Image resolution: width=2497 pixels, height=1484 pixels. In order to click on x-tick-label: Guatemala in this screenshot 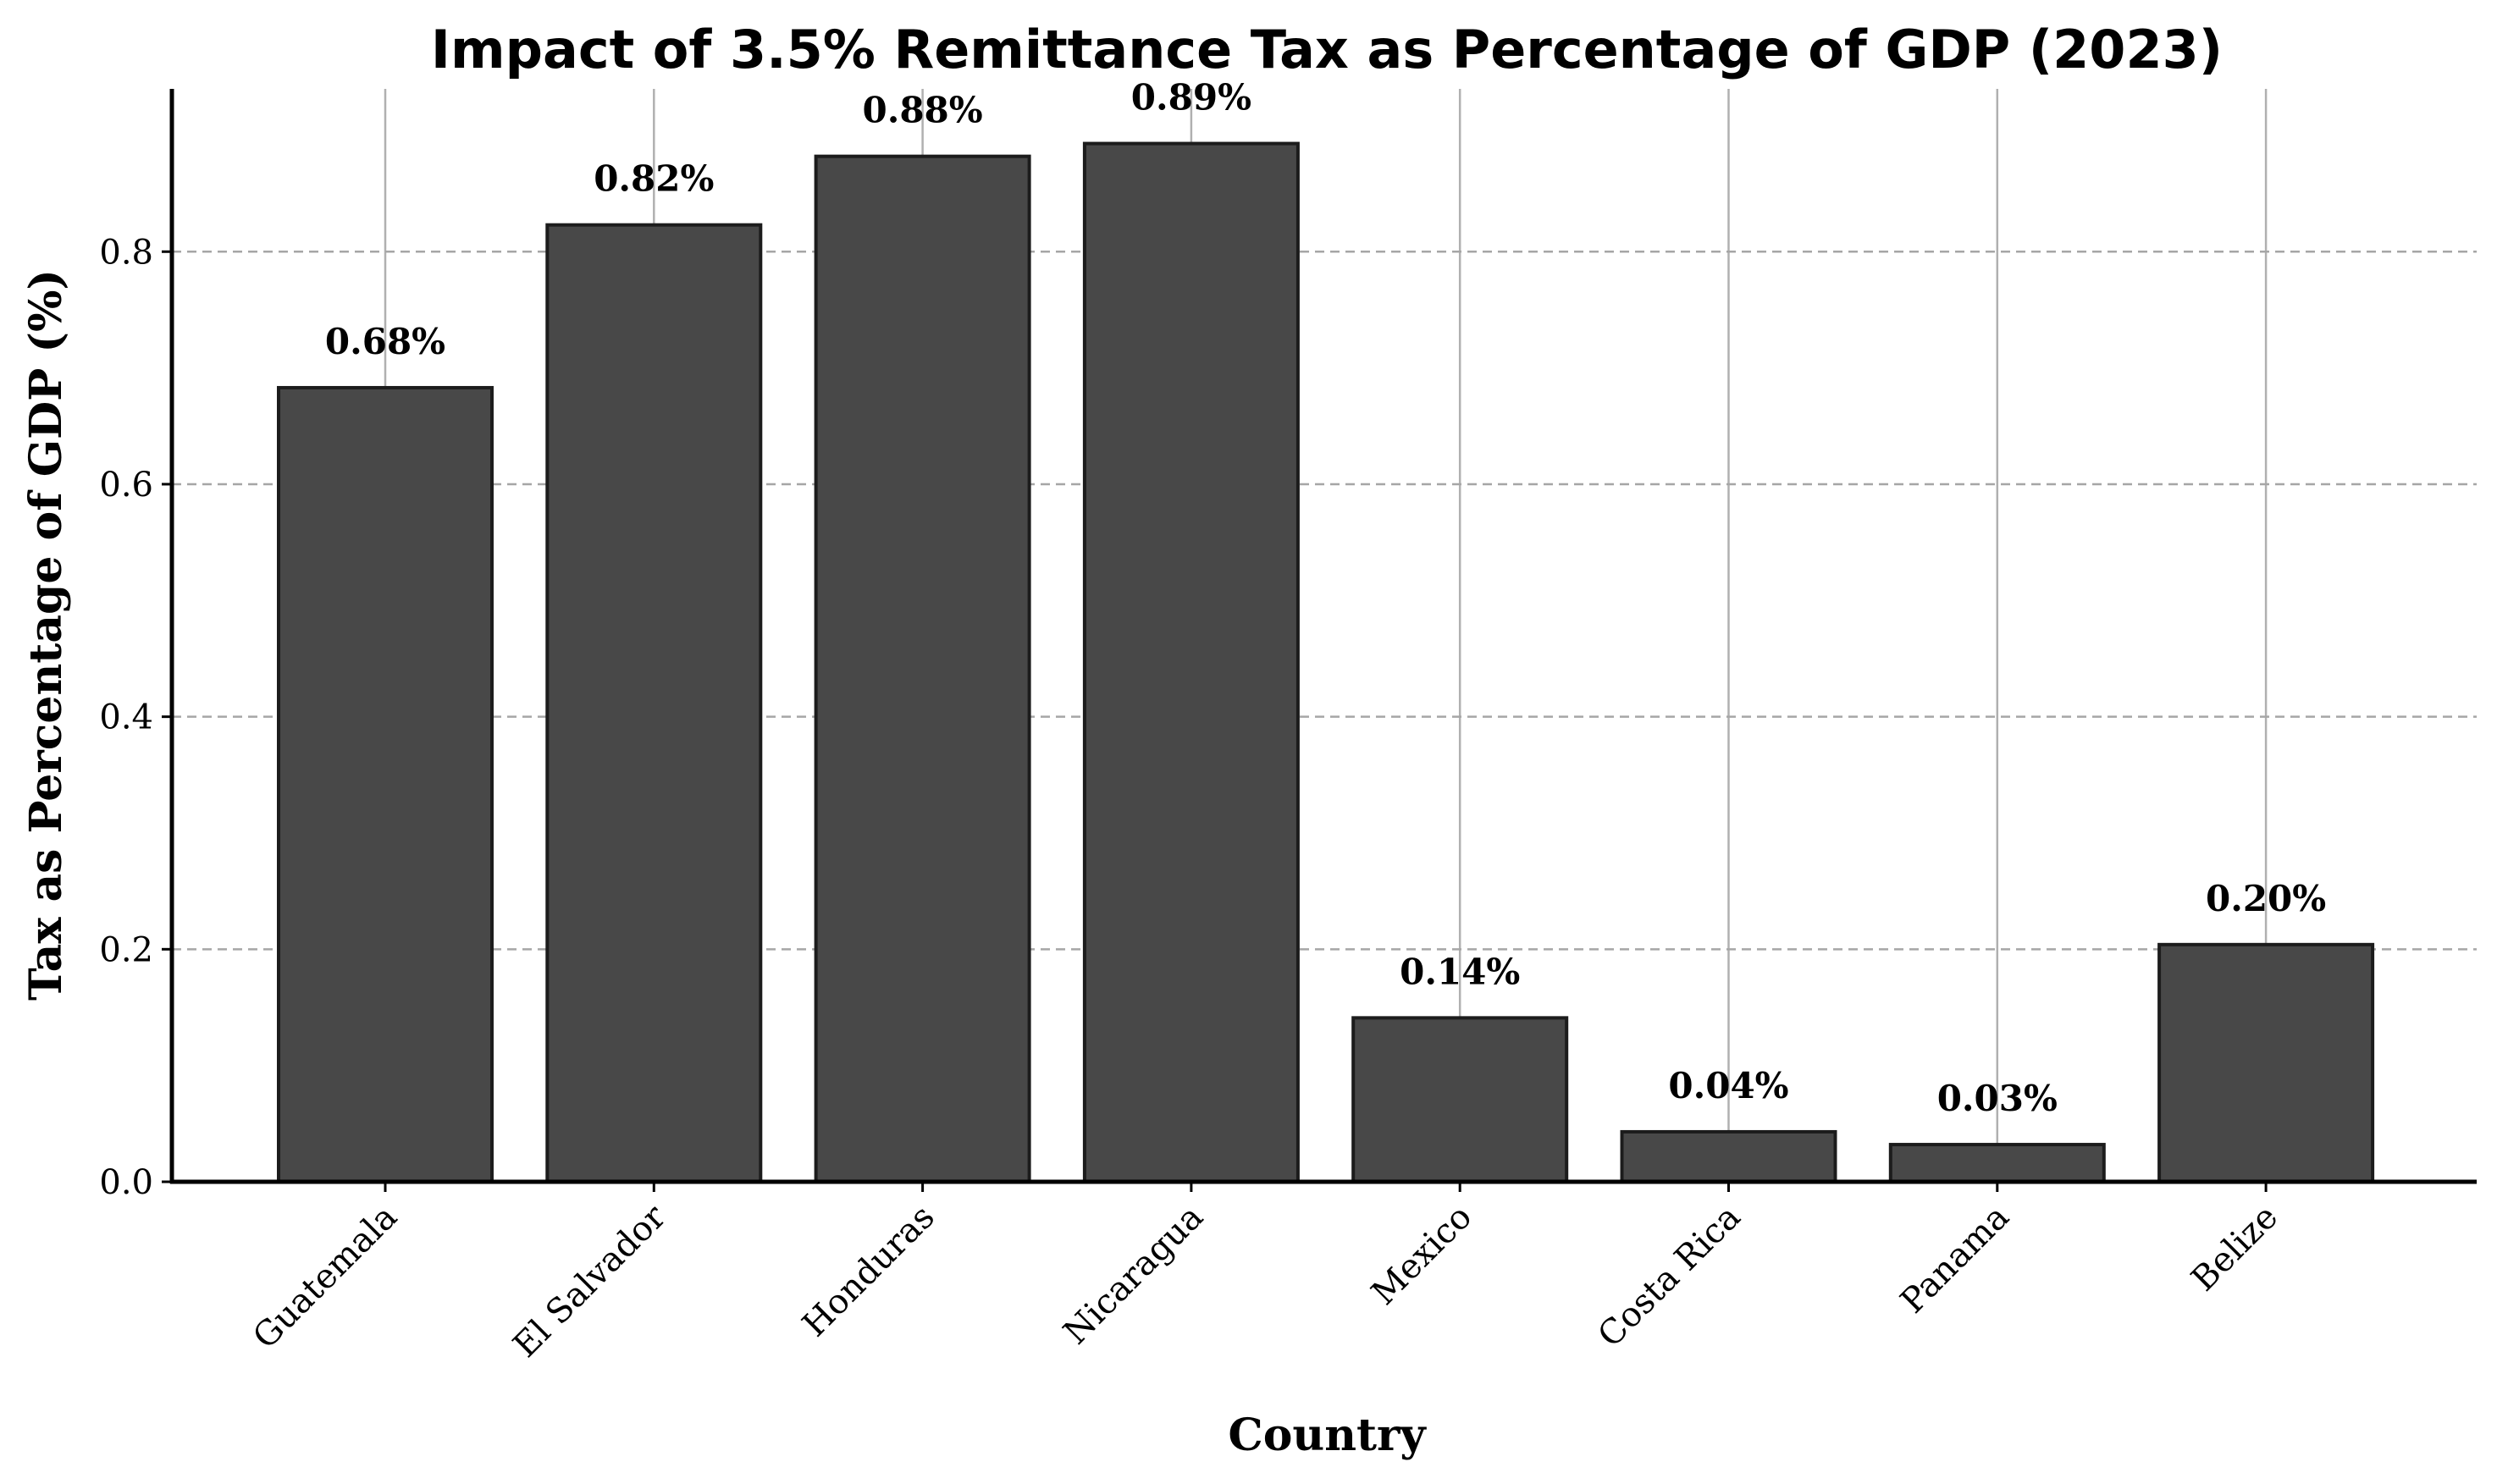, I will do `click(325, 1277)`.